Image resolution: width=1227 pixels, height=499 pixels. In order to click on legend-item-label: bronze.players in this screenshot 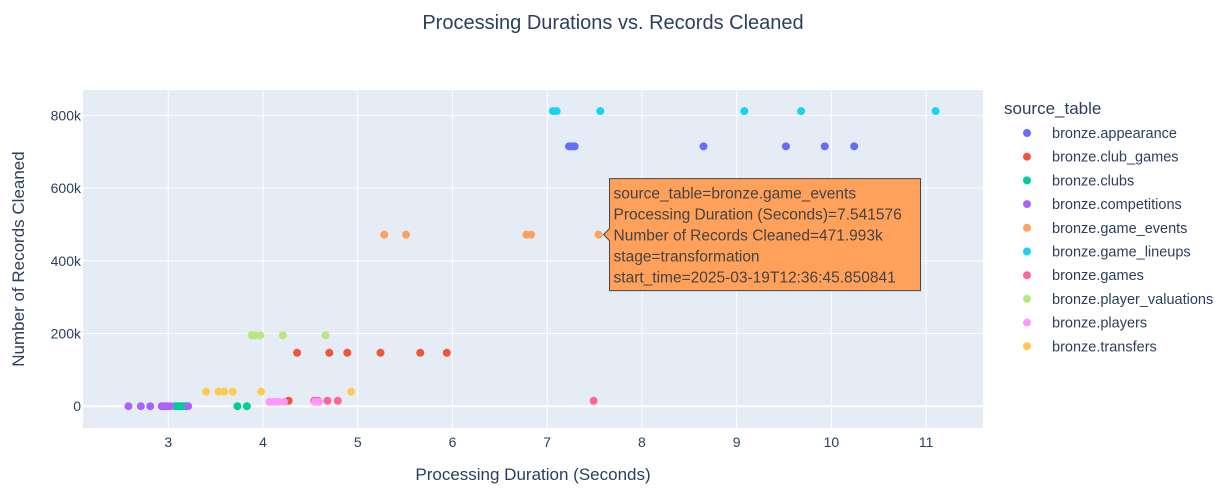, I will do `click(1099, 324)`.